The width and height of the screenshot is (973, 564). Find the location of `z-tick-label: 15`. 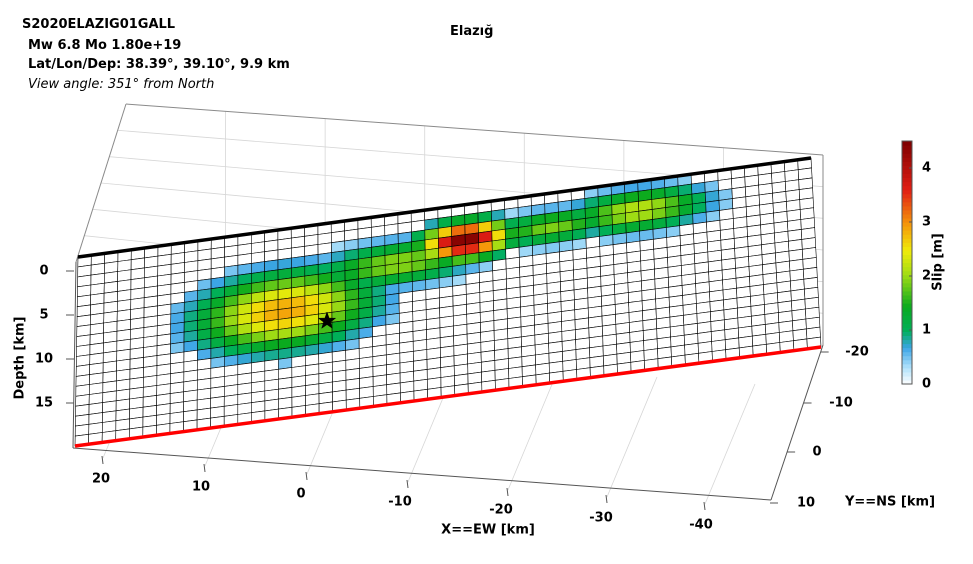

z-tick-label: 15 is located at coordinates (44, 403).